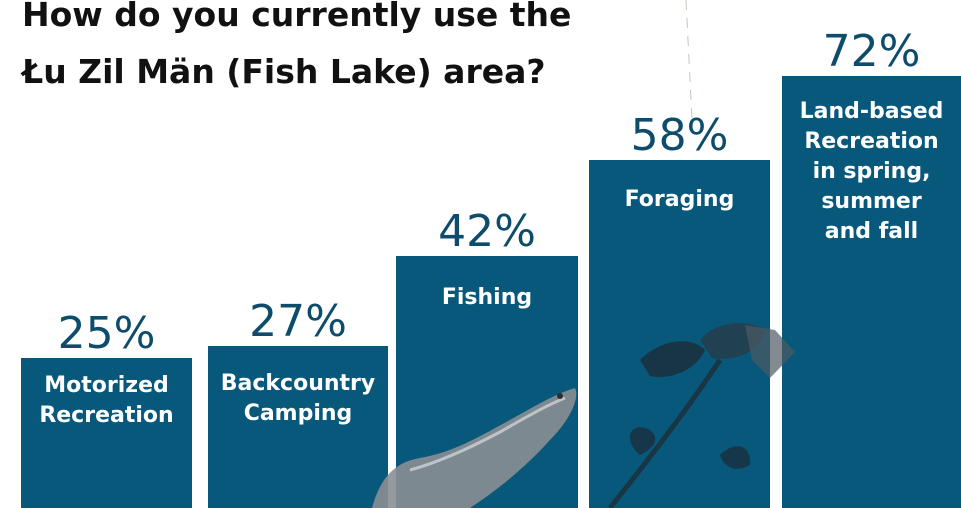 Image resolution: width=961 pixels, height=508 pixels. I want to click on value-label-2: 27%, so click(298, 321).